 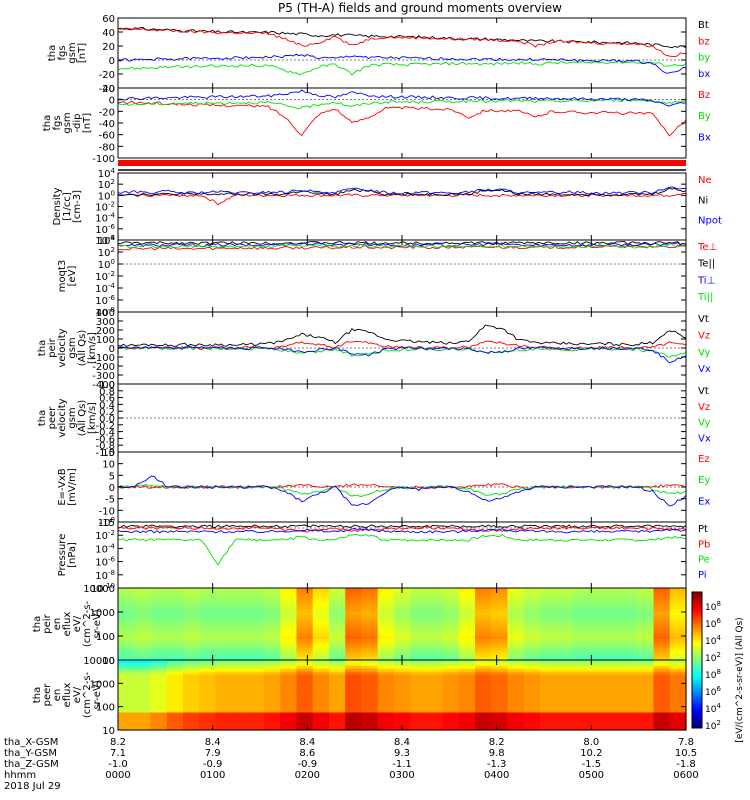 I want to click on legend-label: Ti⊥, so click(x=706, y=280).